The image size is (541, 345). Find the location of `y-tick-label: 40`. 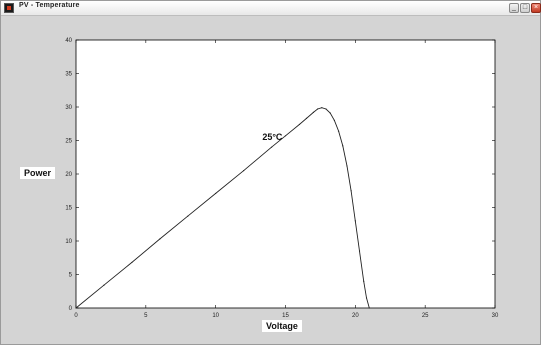

y-tick-label: 40 is located at coordinates (68, 41).